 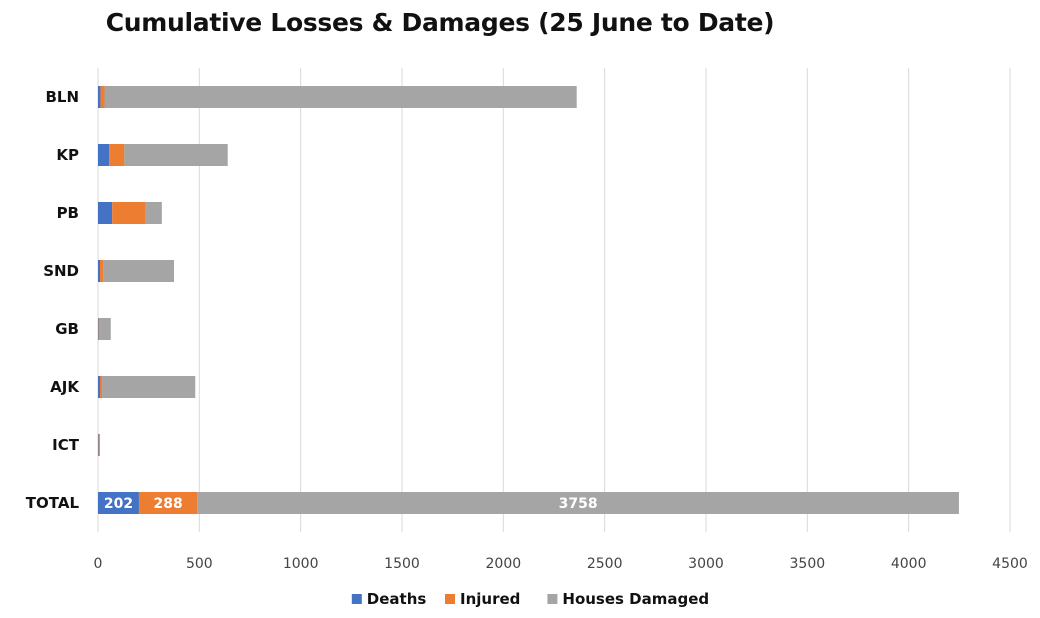 I want to click on bar-pb-houses-damaged, so click(x=154, y=213).